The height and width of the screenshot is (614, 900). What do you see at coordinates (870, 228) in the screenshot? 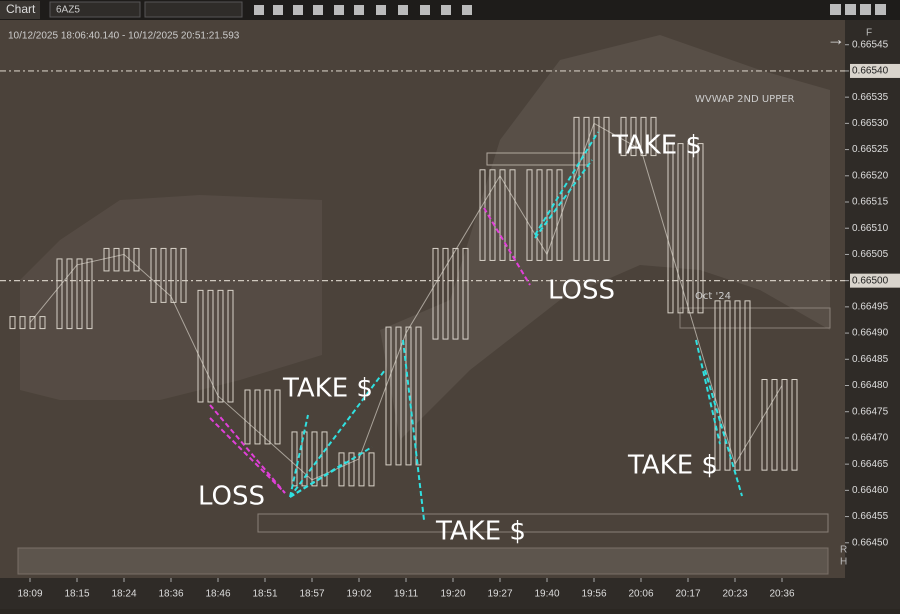
I see `y-tick-label: 0.66510` at bounding box center [870, 228].